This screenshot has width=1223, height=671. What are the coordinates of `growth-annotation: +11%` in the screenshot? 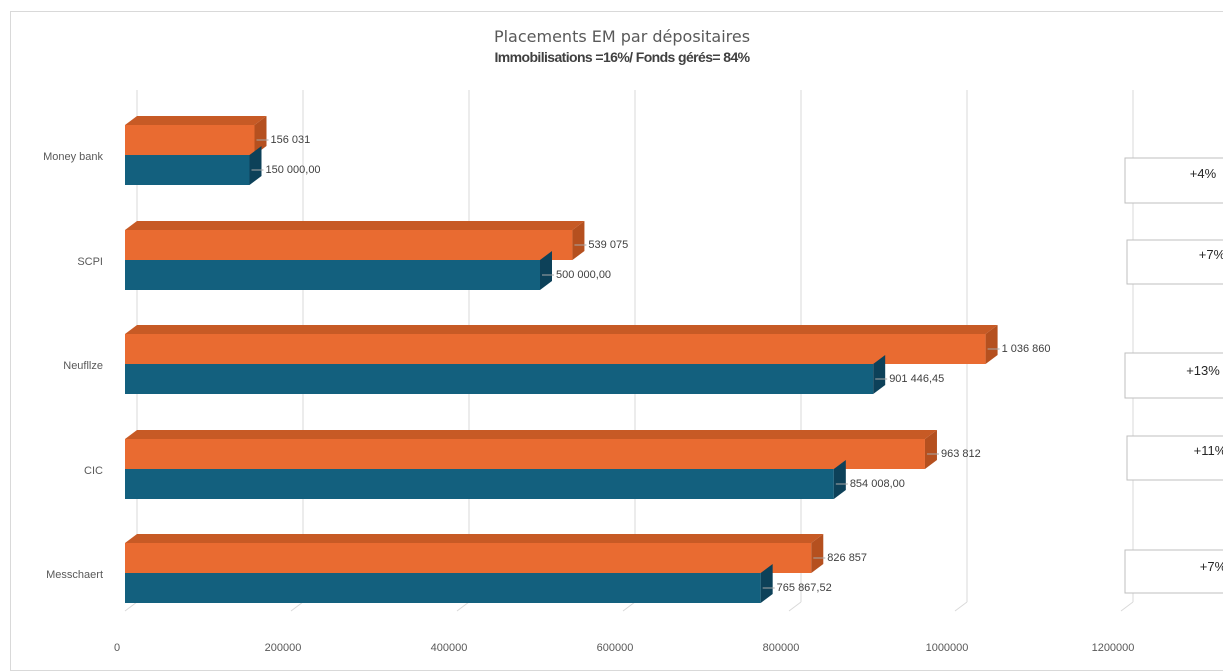 It's located at (1174, 458).